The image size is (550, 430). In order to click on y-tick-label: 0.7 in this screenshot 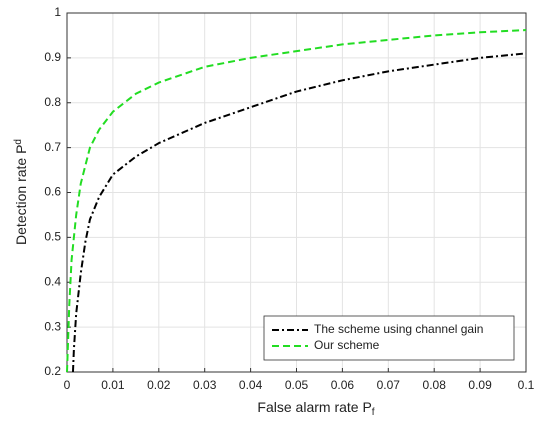, I will do `click(52, 147)`.